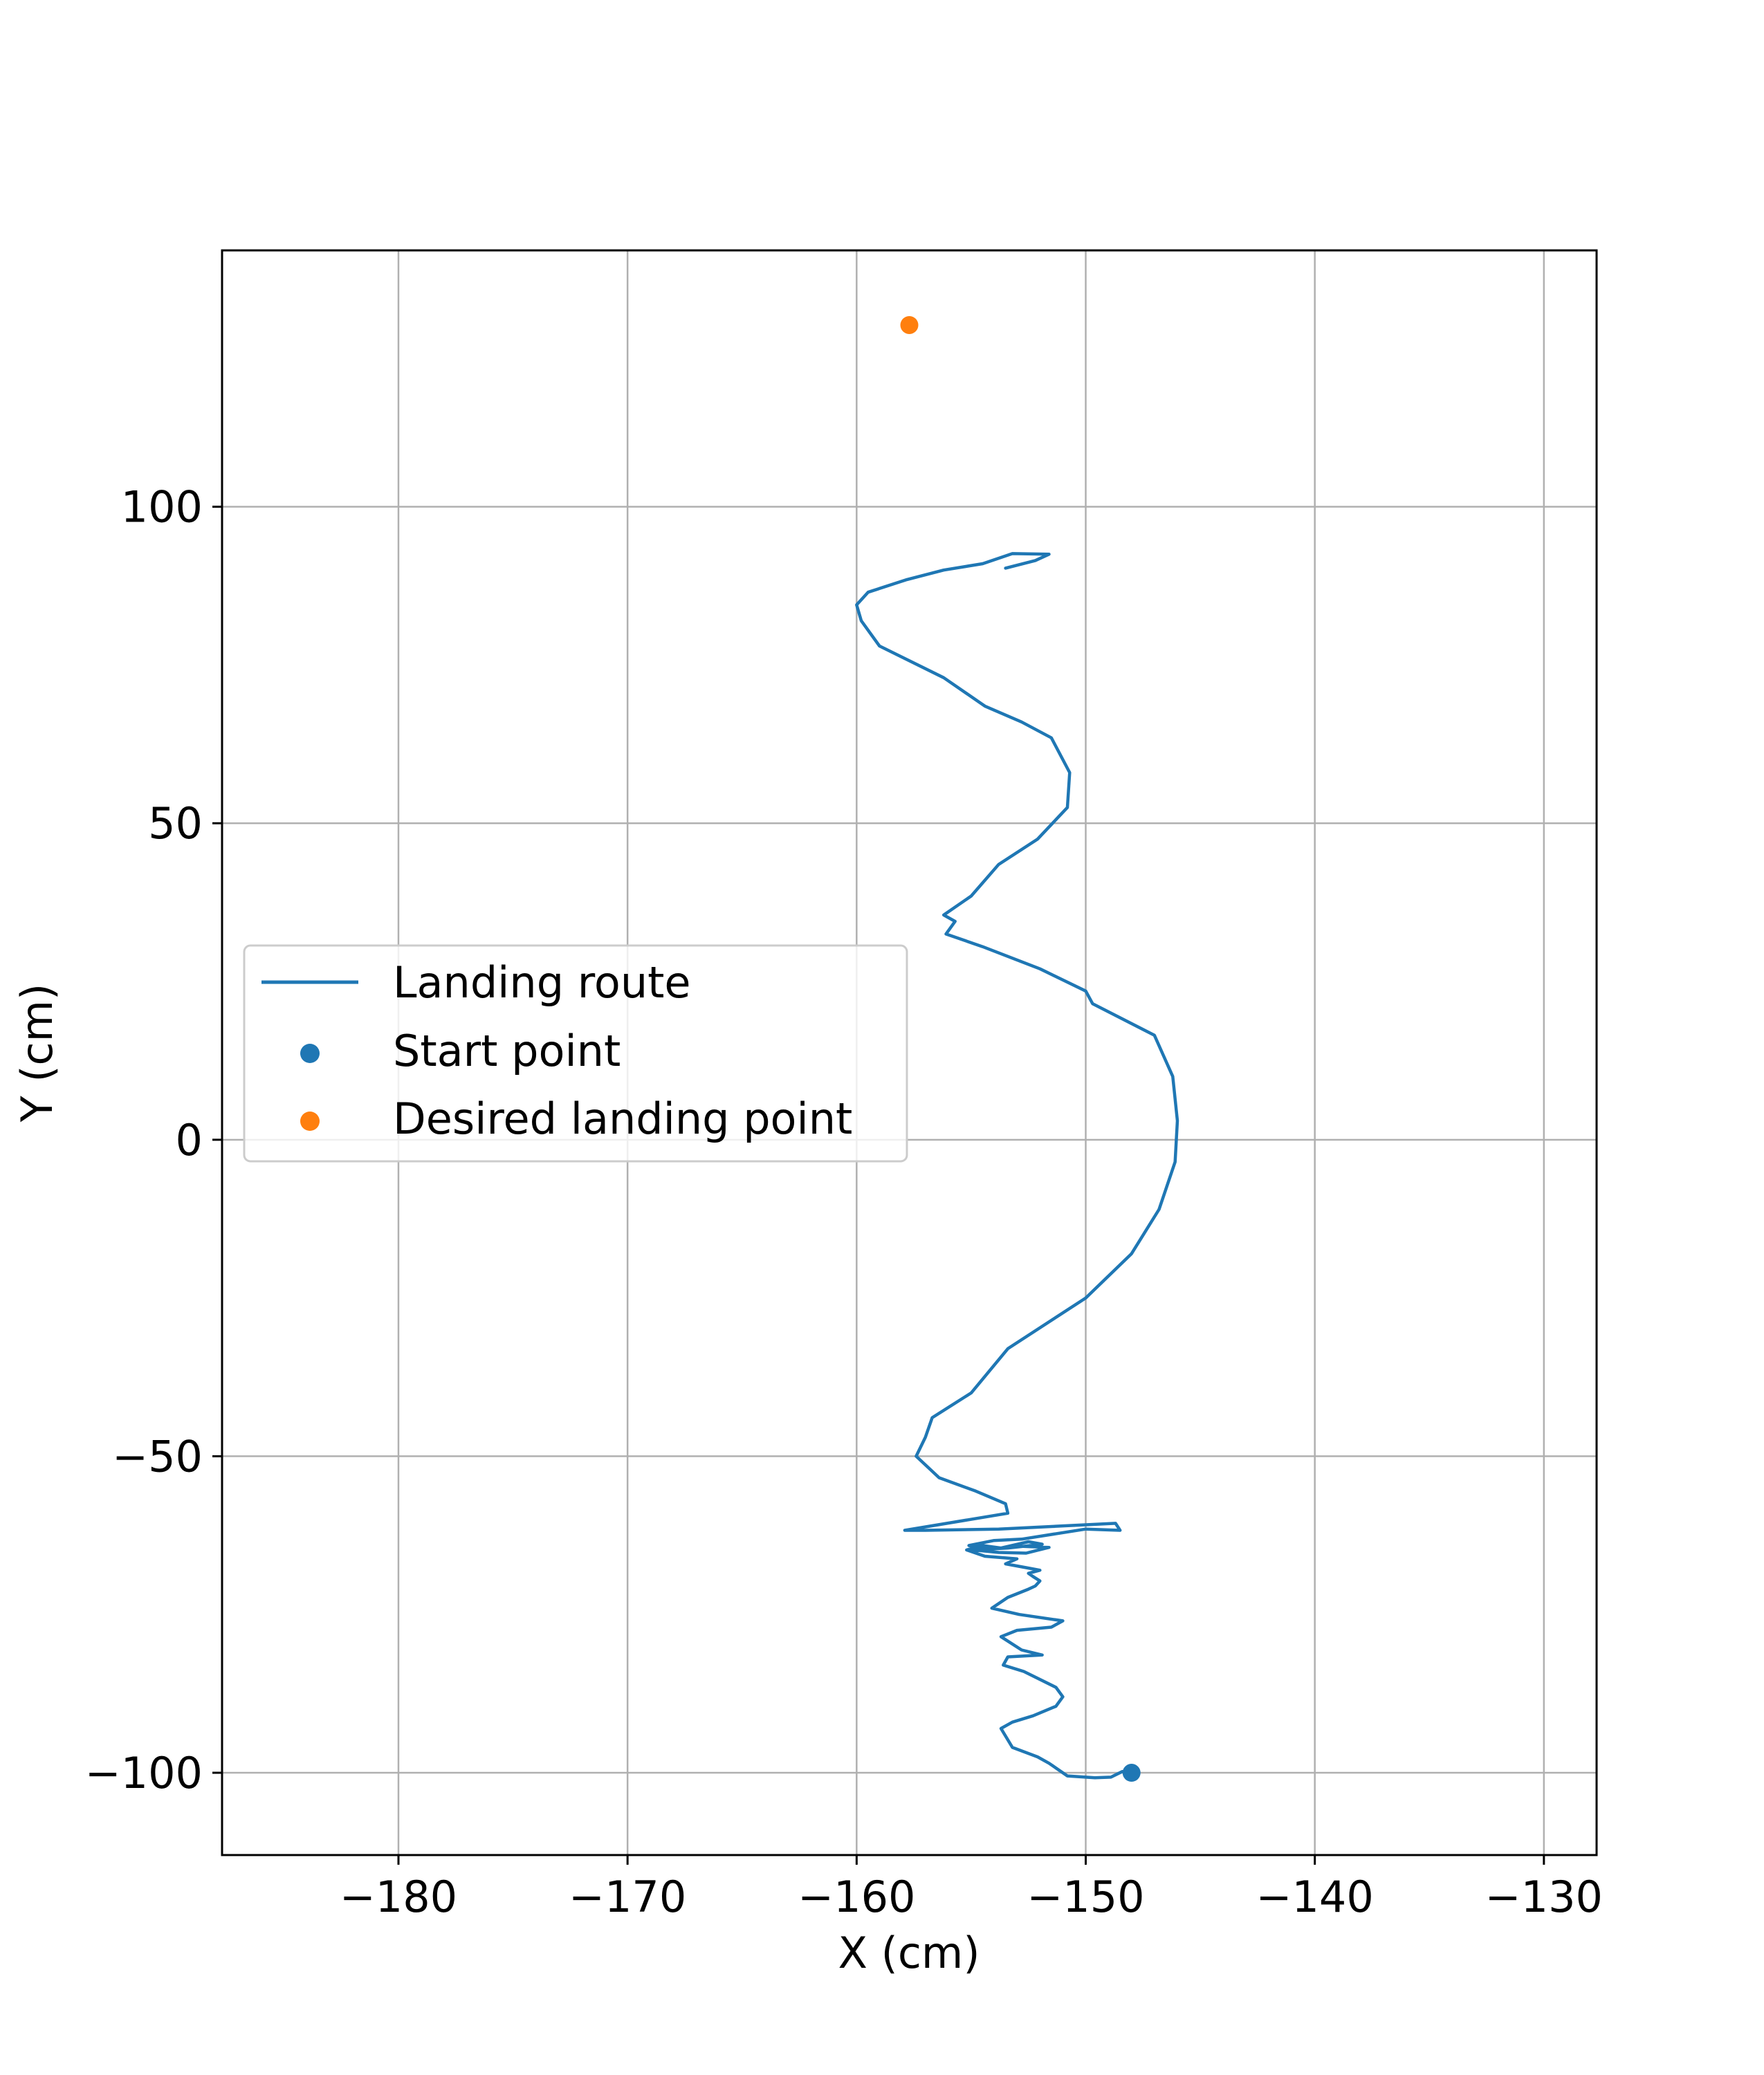 The image size is (1764, 2075). Describe the element at coordinates (310, 1121) in the screenshot. I see `legend-swatch-desired-landing-point` at that location.